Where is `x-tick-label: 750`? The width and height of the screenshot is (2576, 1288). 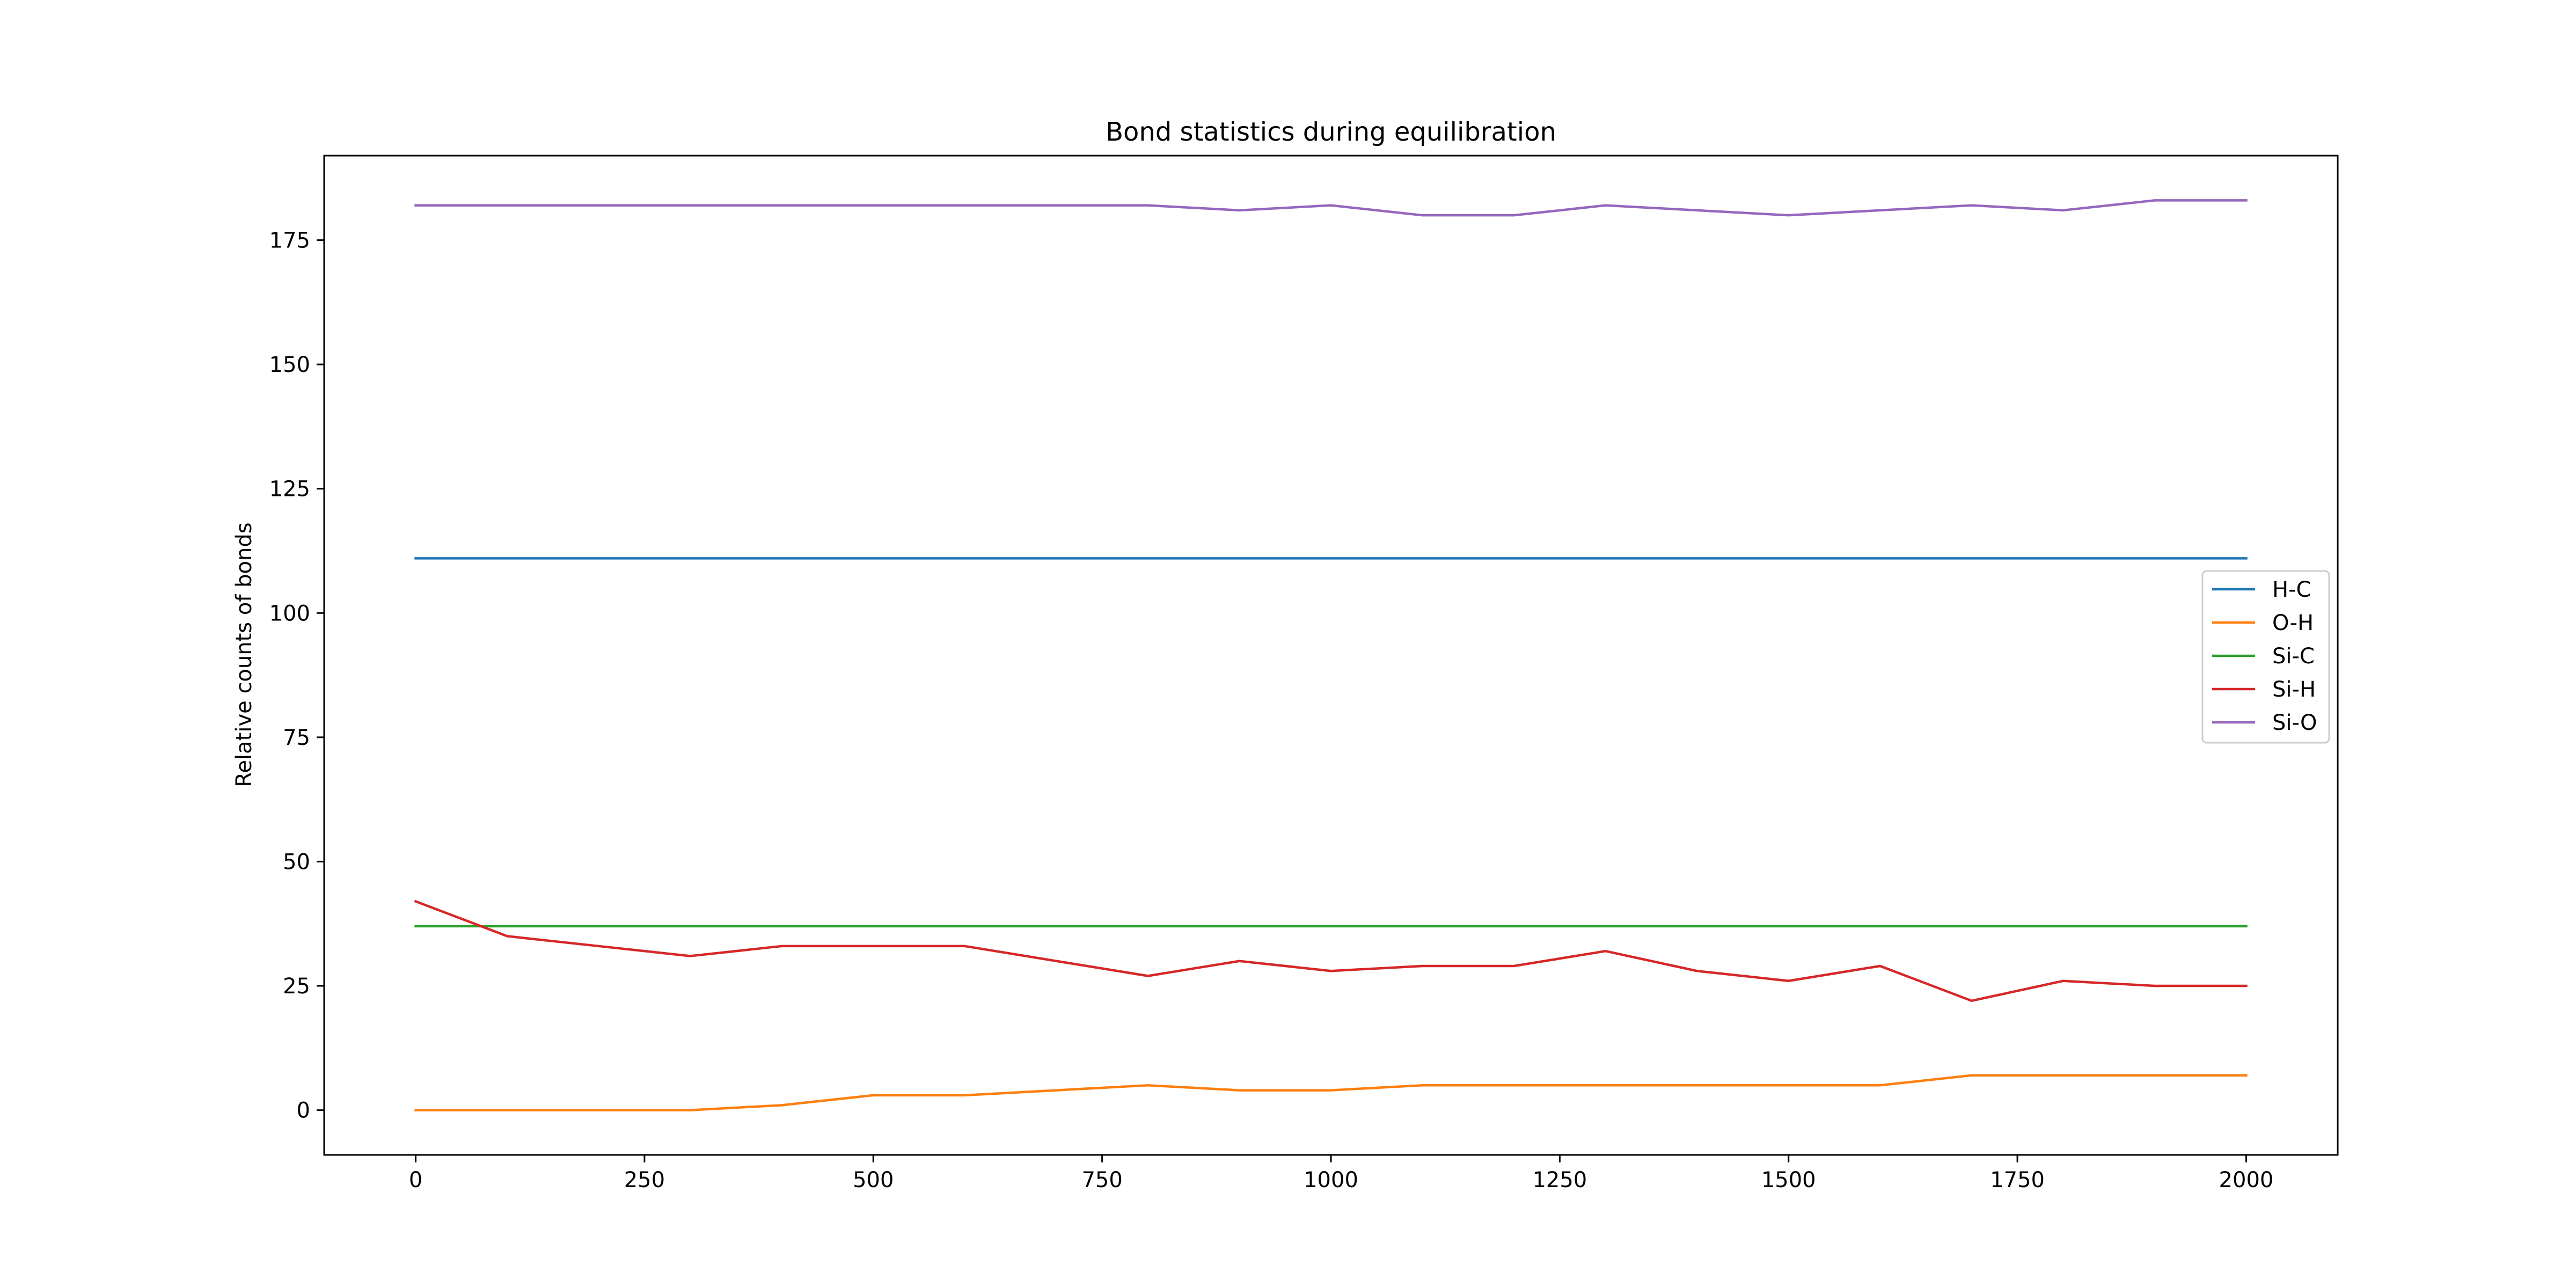
x-tick-label: 750 is located at coordinates (1101, 1180).